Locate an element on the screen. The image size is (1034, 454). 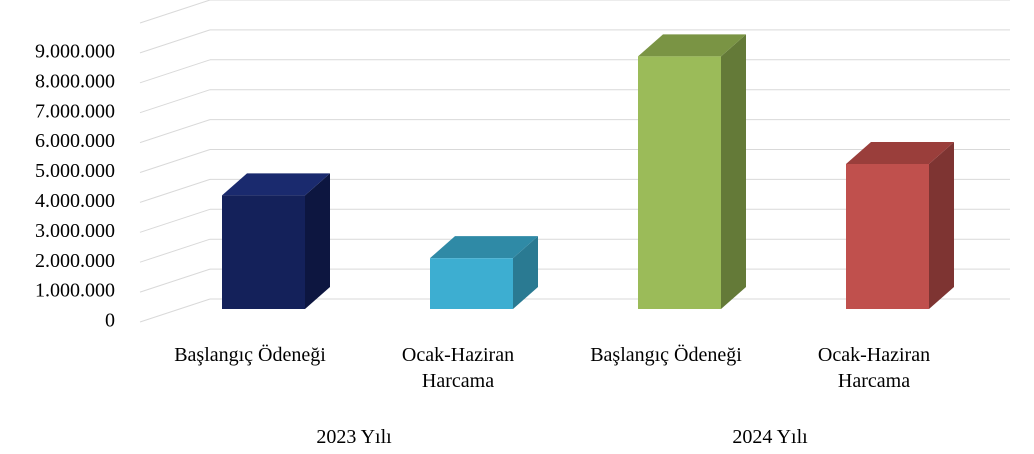
y-tick-label: 3.000.000 is located at coordinates (75, 231).